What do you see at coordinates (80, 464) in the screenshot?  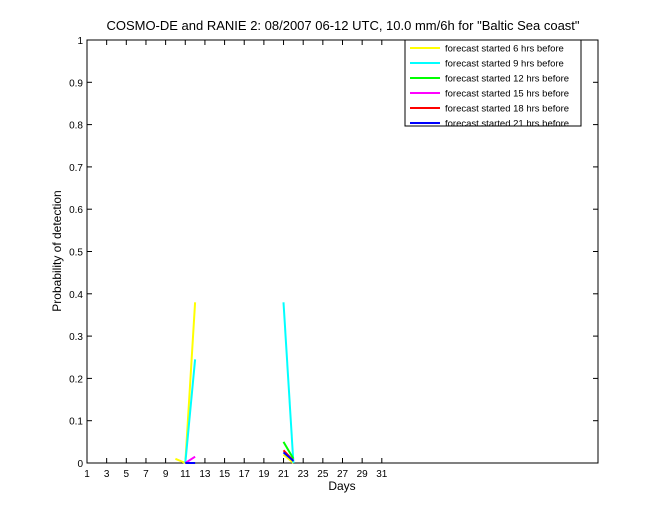 I see `y-tick-label: 0` at bounding box center [80, 464].